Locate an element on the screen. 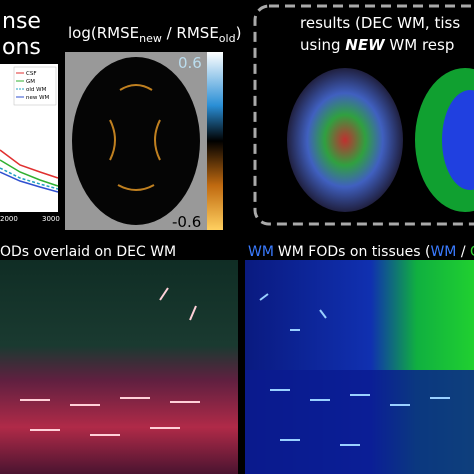 Image resolution: width=474 pixels, height=474 pixels. text-part: / is located at coordinates (463, 252).